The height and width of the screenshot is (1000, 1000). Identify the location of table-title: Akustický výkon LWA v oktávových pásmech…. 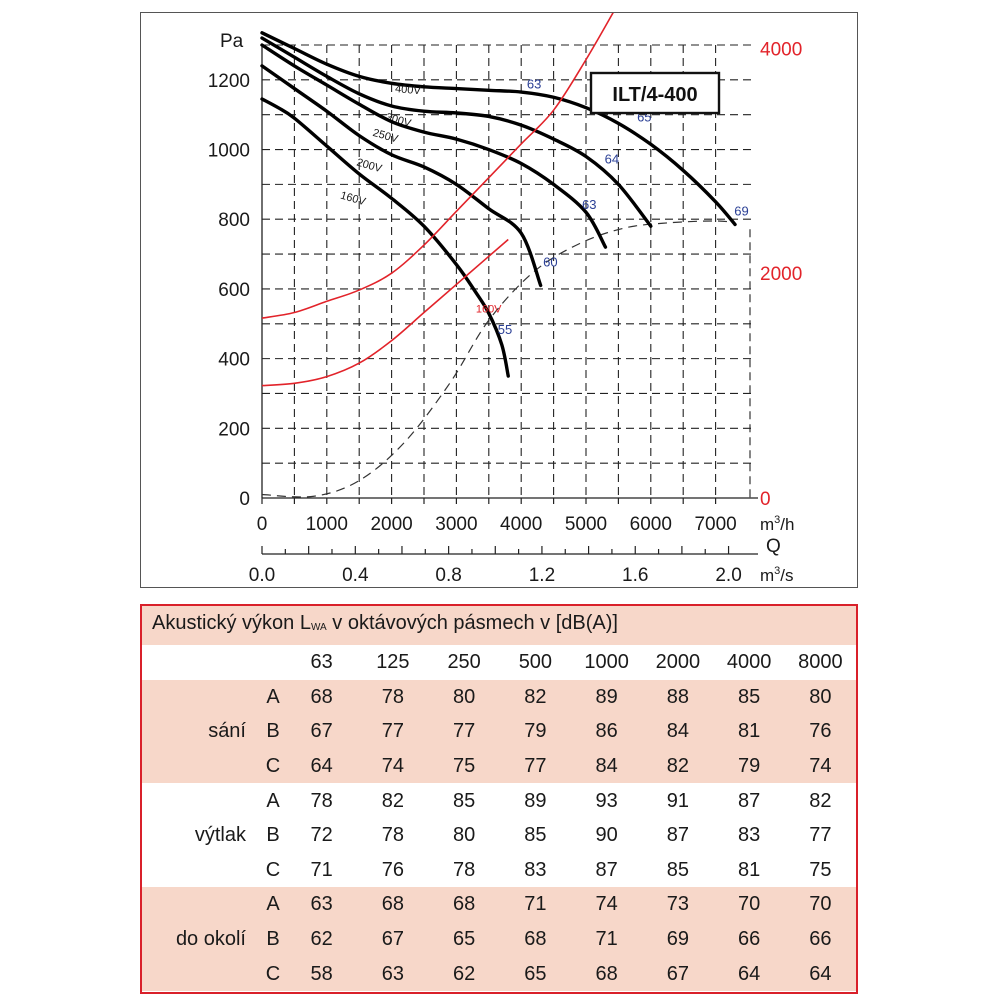
(499, 625).